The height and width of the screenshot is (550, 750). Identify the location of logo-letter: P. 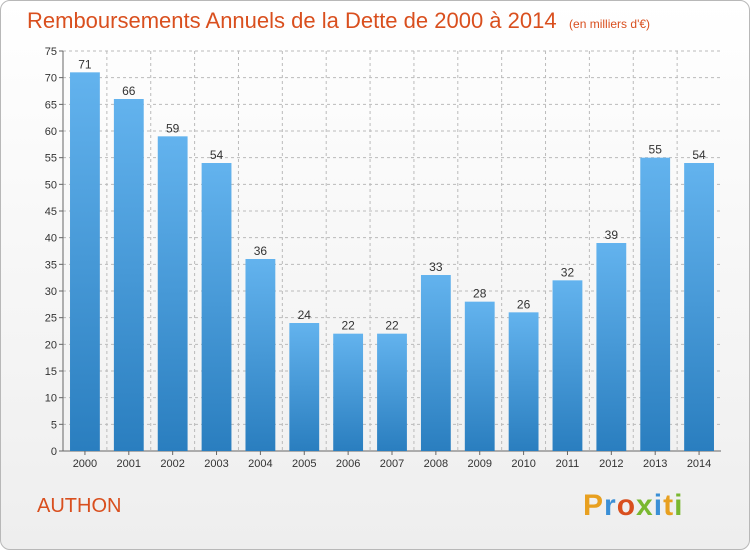
(594, 505).